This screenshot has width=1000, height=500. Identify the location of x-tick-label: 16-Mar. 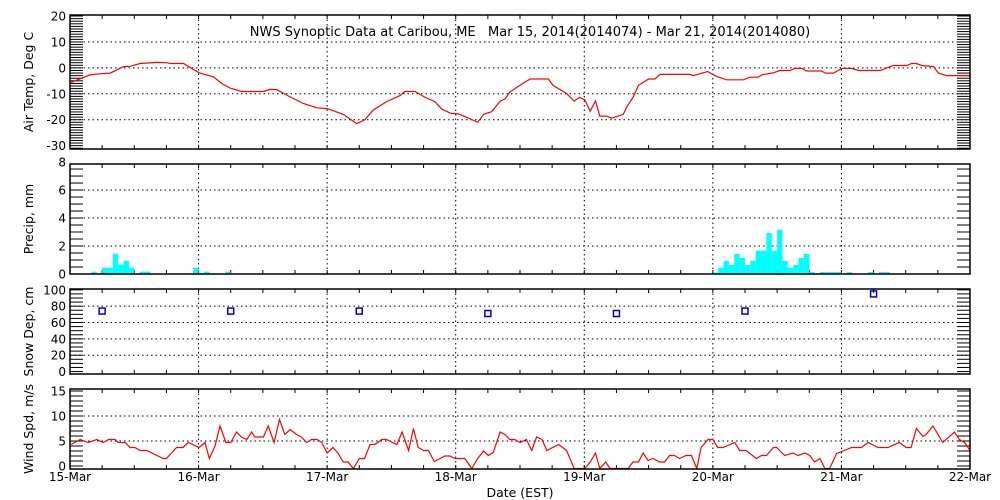
(198, 477).